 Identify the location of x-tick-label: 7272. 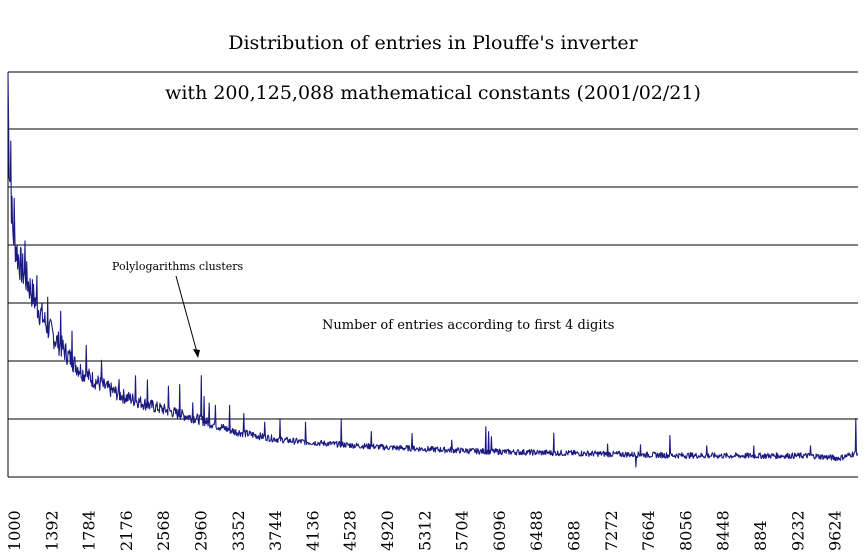
(611, 530).